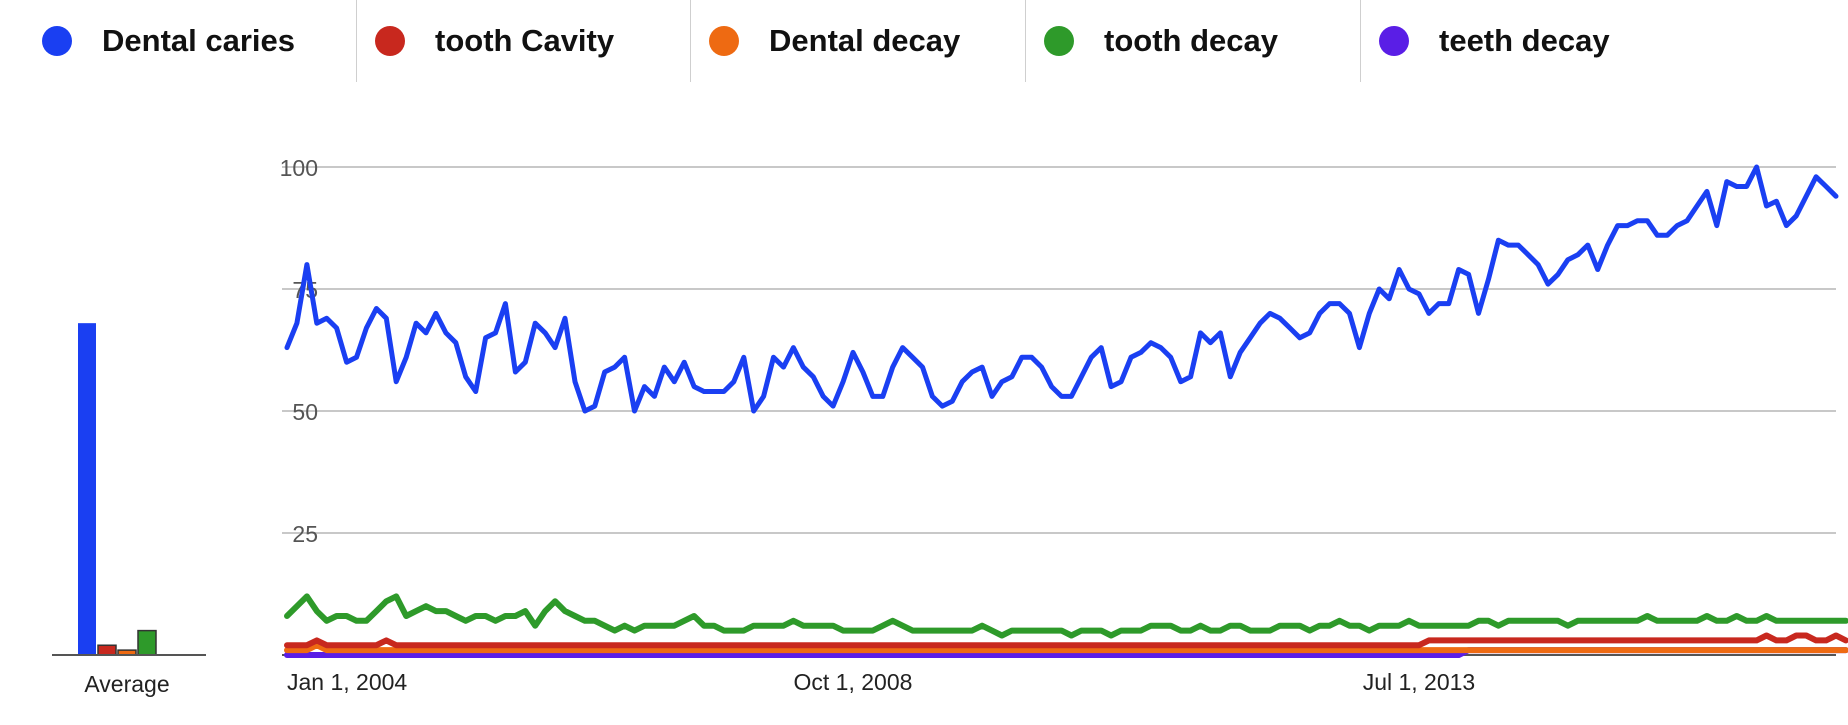  I want to click on legend-label: Dental decay, so click(865, 40).